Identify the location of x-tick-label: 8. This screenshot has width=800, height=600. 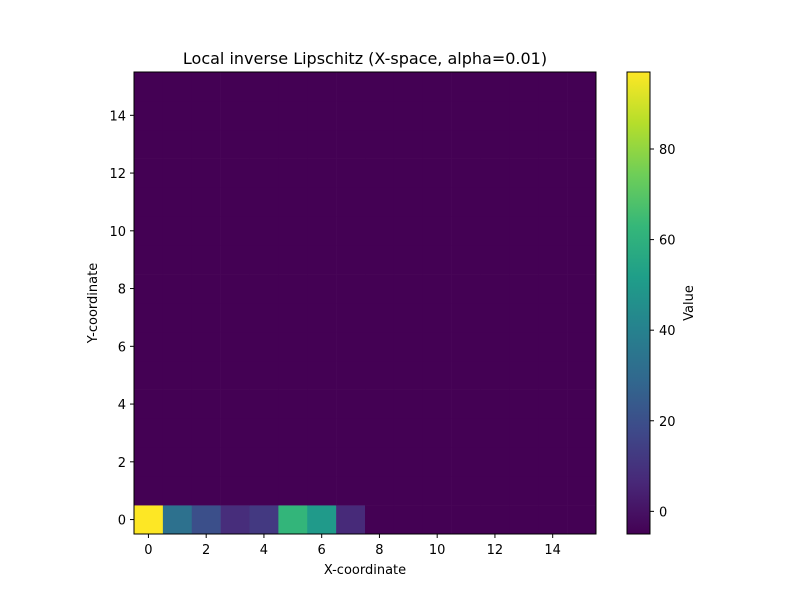
(379, 550).